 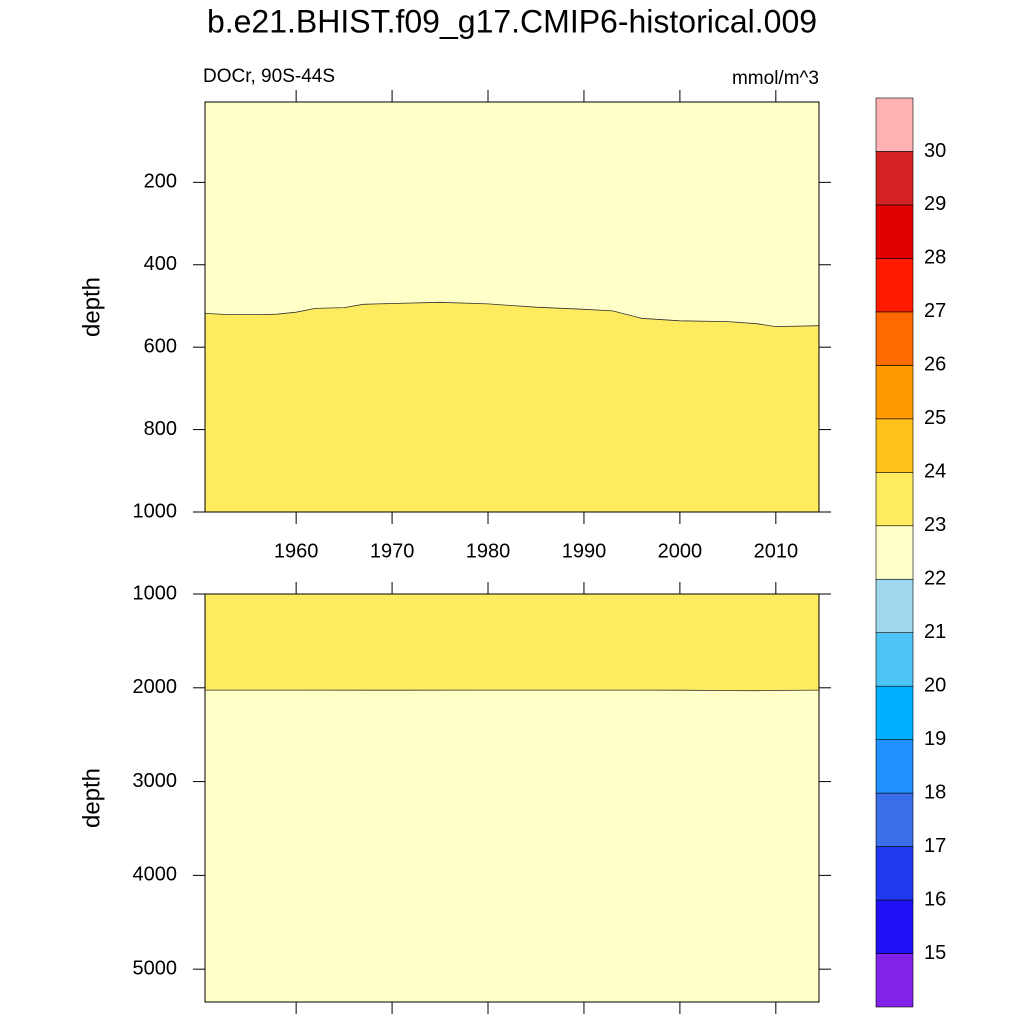 What do you see at coordinates (160, 346) in the screenshot?
I see `y-tick-label: 600` at bounding box center [160, 346].